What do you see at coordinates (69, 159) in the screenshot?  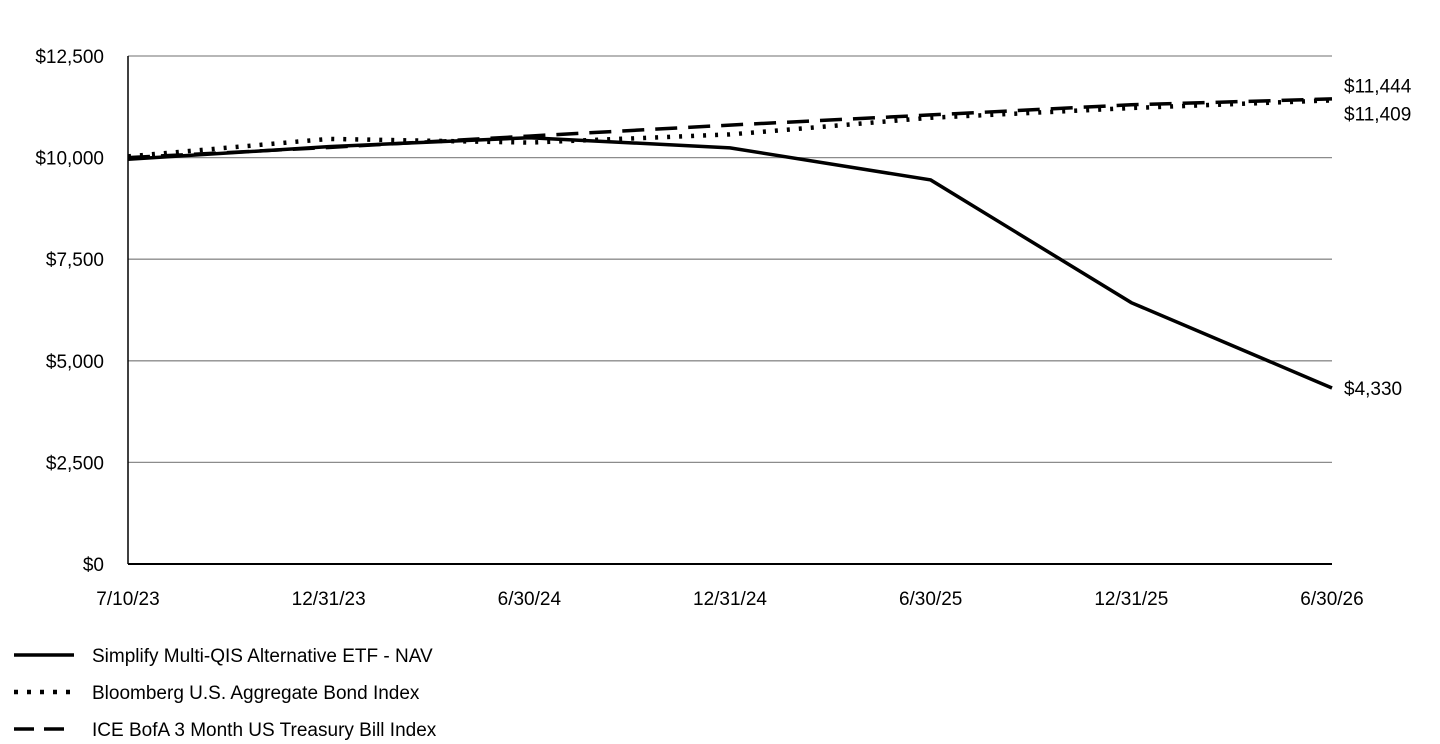 I see `y-tick-label: $10,000` at bounding box center [69, 159].